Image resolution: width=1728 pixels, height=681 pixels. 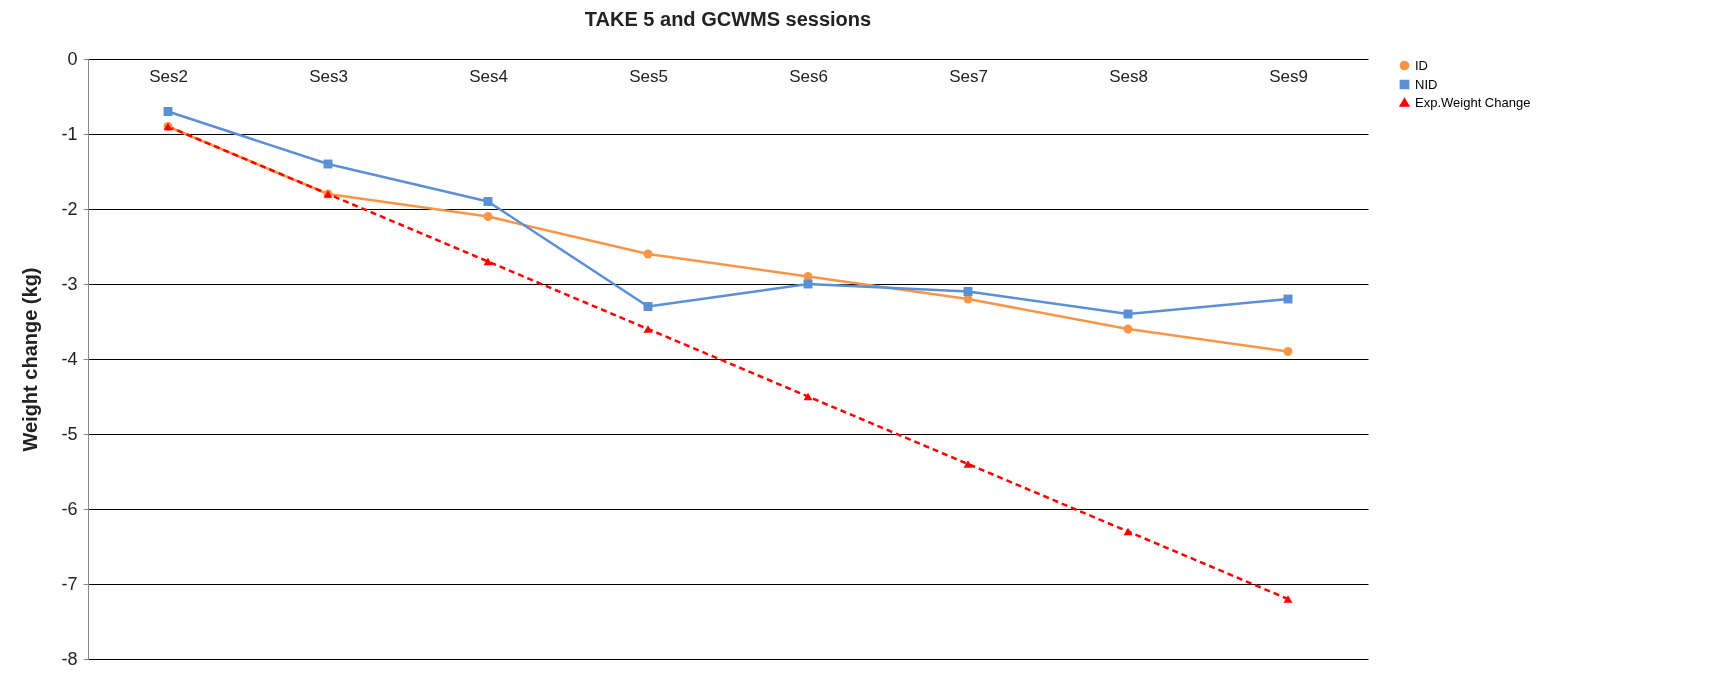 I want to click on x-tick-label: Ses5, so click(x=648, y=76).